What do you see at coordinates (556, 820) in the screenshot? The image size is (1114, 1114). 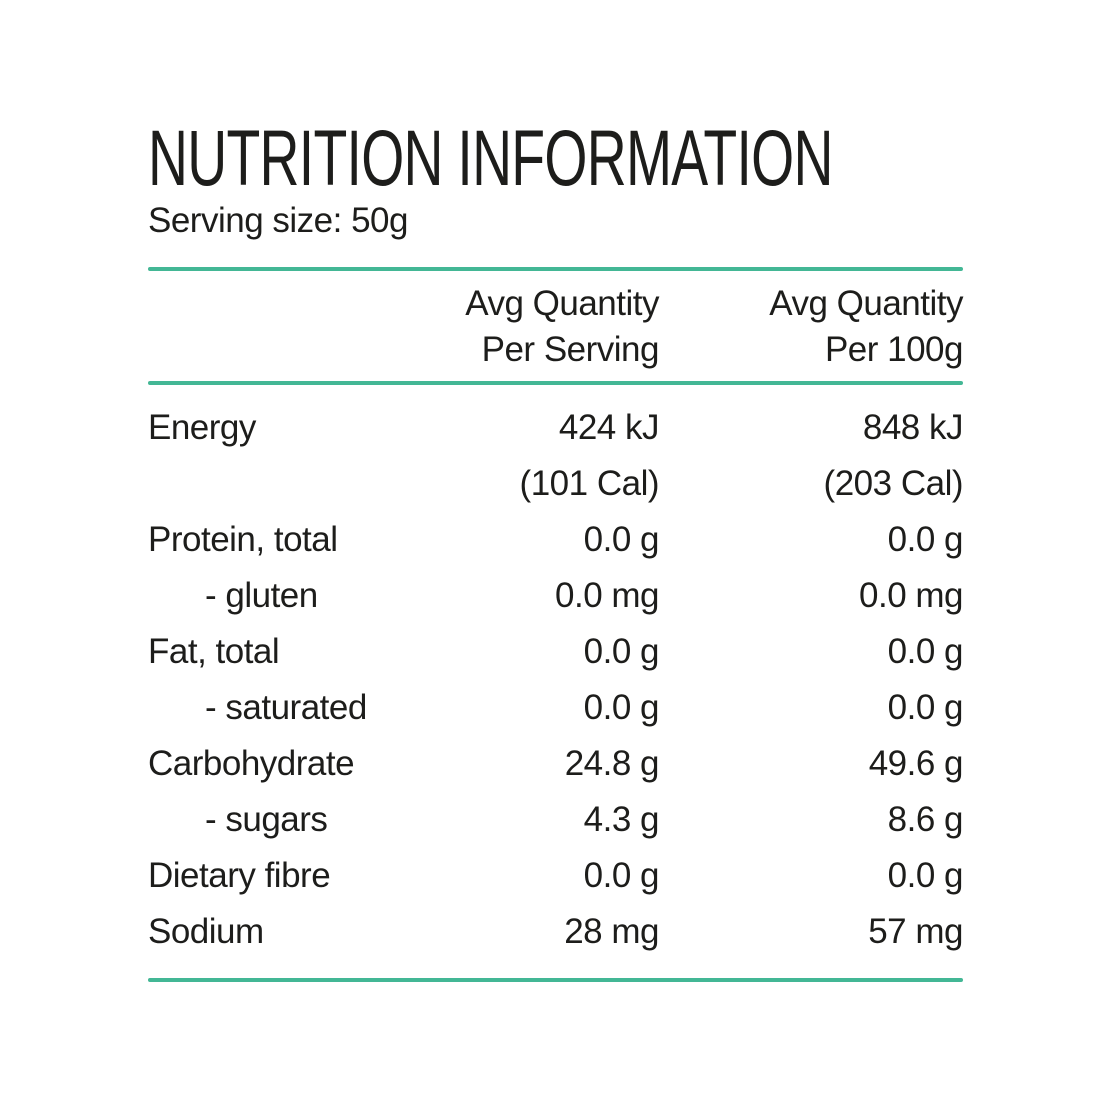 I see `table-row: - sugars 4.3 g 8.6 g` at bounding box center [556, 820].